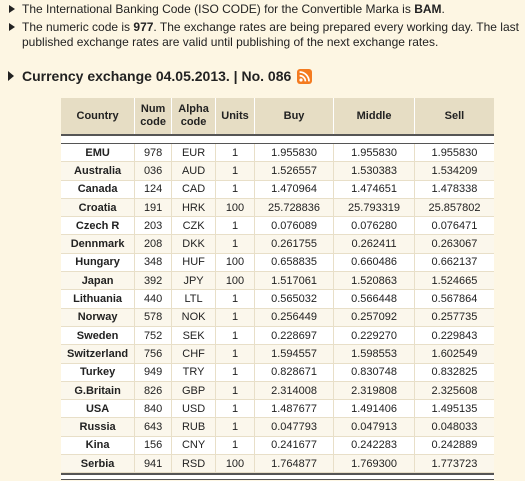 The height and width of the screenshot is (481, 525). Describe the element at coordinates (294, 116) in the screenshot. I see `buy-header: Buy` at that location.